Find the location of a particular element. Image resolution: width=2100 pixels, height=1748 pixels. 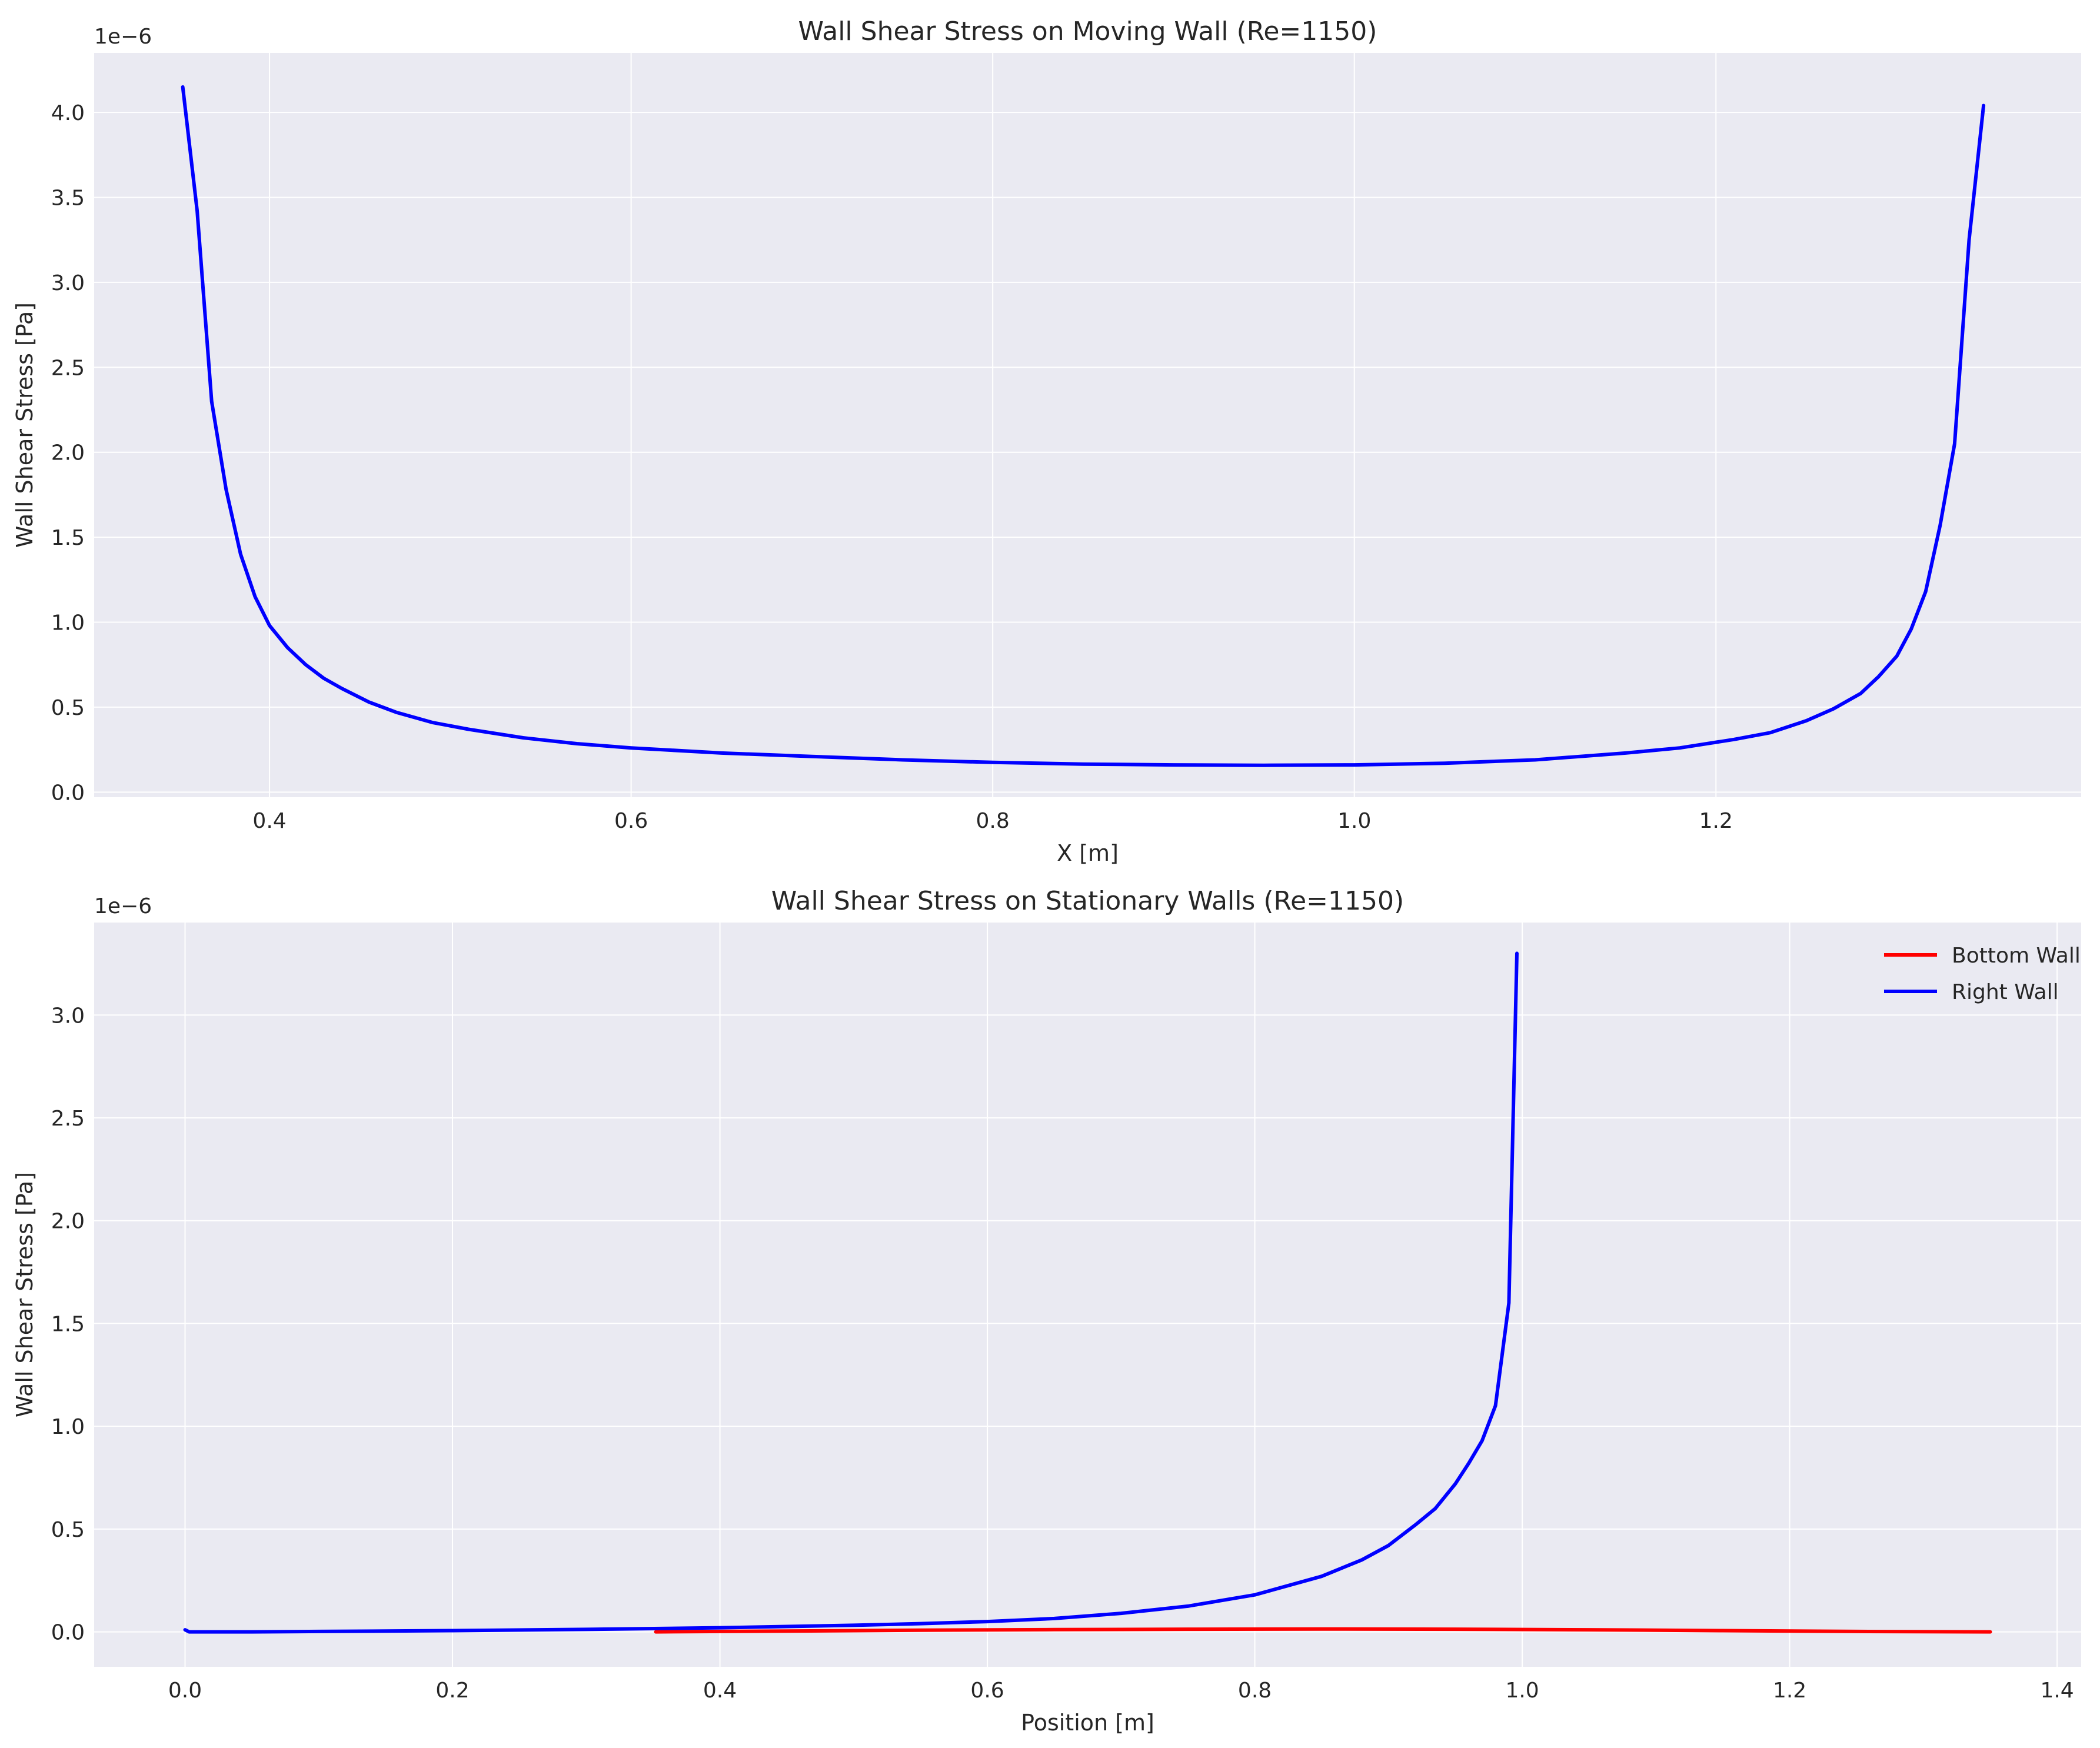

x-tick-label: 1.4 is located at coordinates (2057, 1691).